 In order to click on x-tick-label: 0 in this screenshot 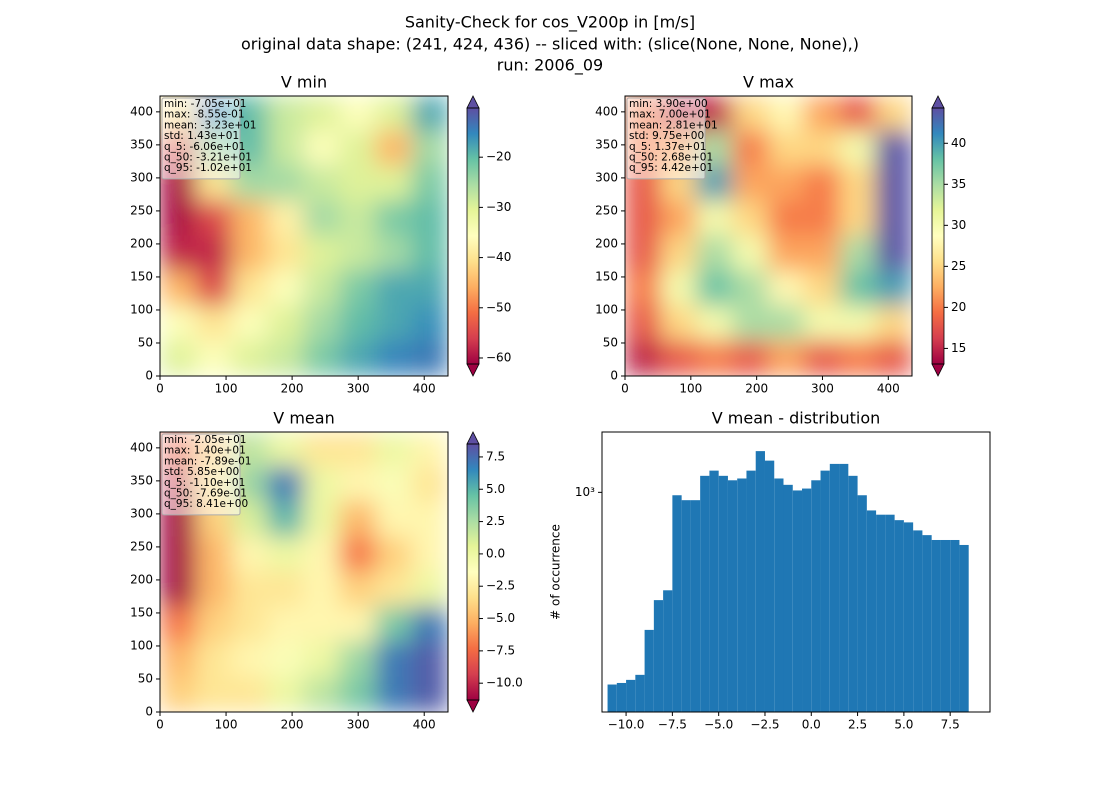, I will do `click(160, 725)`.